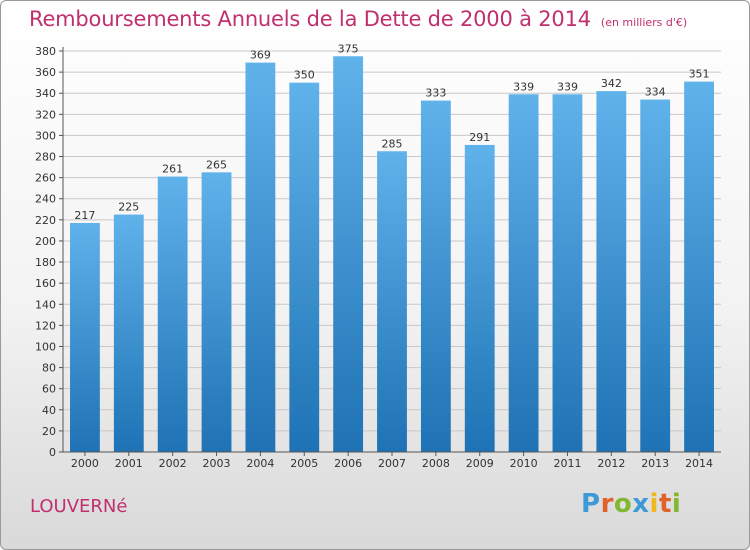 The width and height of the screenshot is (750, 550). Describe the element at coordinates (45, 135) in the screenshot. I see `y-tick-label: 300` at that location.